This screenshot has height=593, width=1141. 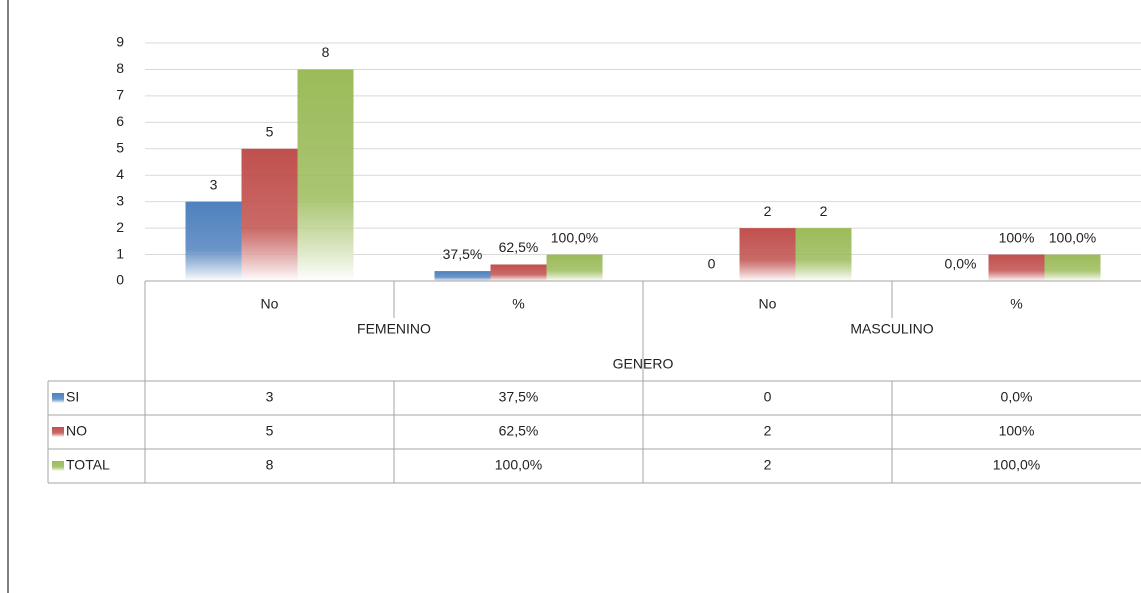 What do you see at coordinates (120, 280) in the screenshot?
I see `y-tick-label: 0` at bounding box center [120, 280].